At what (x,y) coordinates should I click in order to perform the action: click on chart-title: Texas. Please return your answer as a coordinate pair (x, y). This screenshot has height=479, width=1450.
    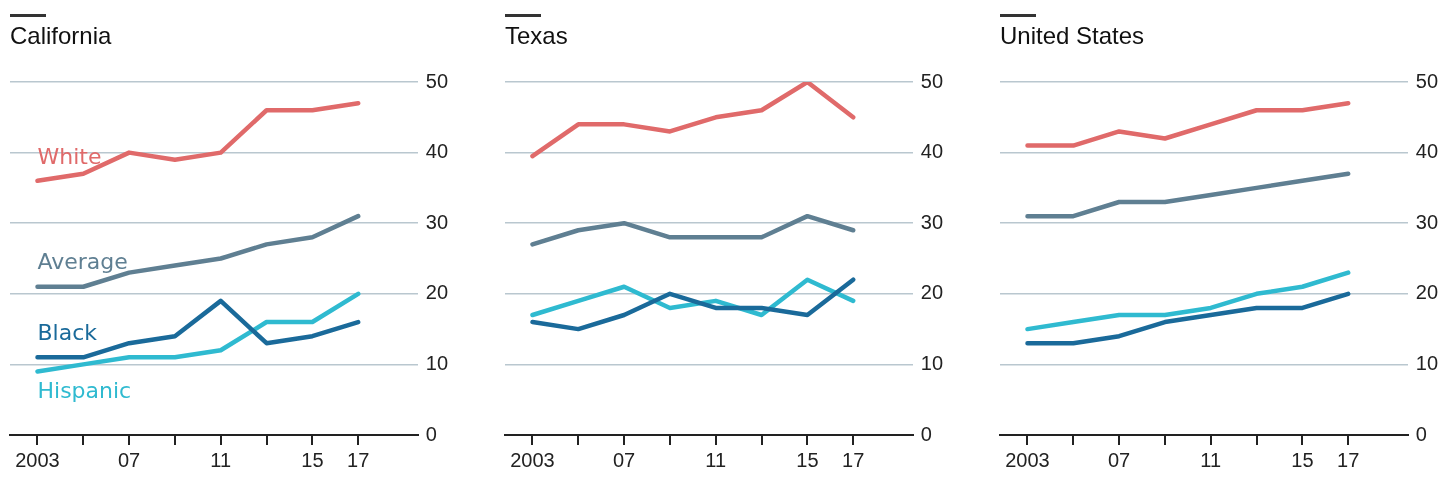
    Looking at the image, I should click on (536, 36).